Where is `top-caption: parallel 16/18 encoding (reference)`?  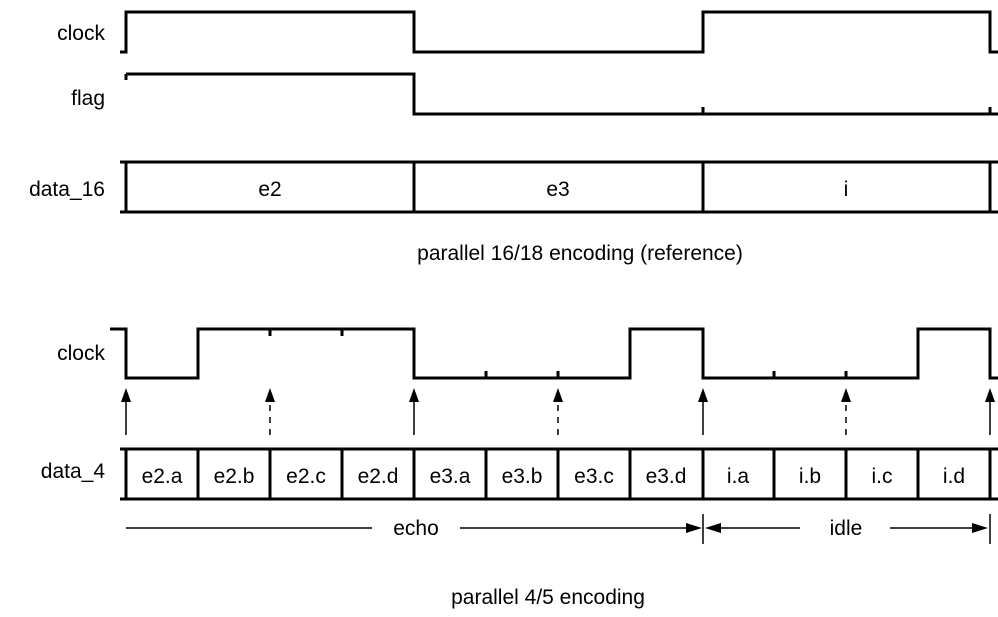
top-caption: parallel 16/18 encoding (reference) is located at coordinates (580, 253).